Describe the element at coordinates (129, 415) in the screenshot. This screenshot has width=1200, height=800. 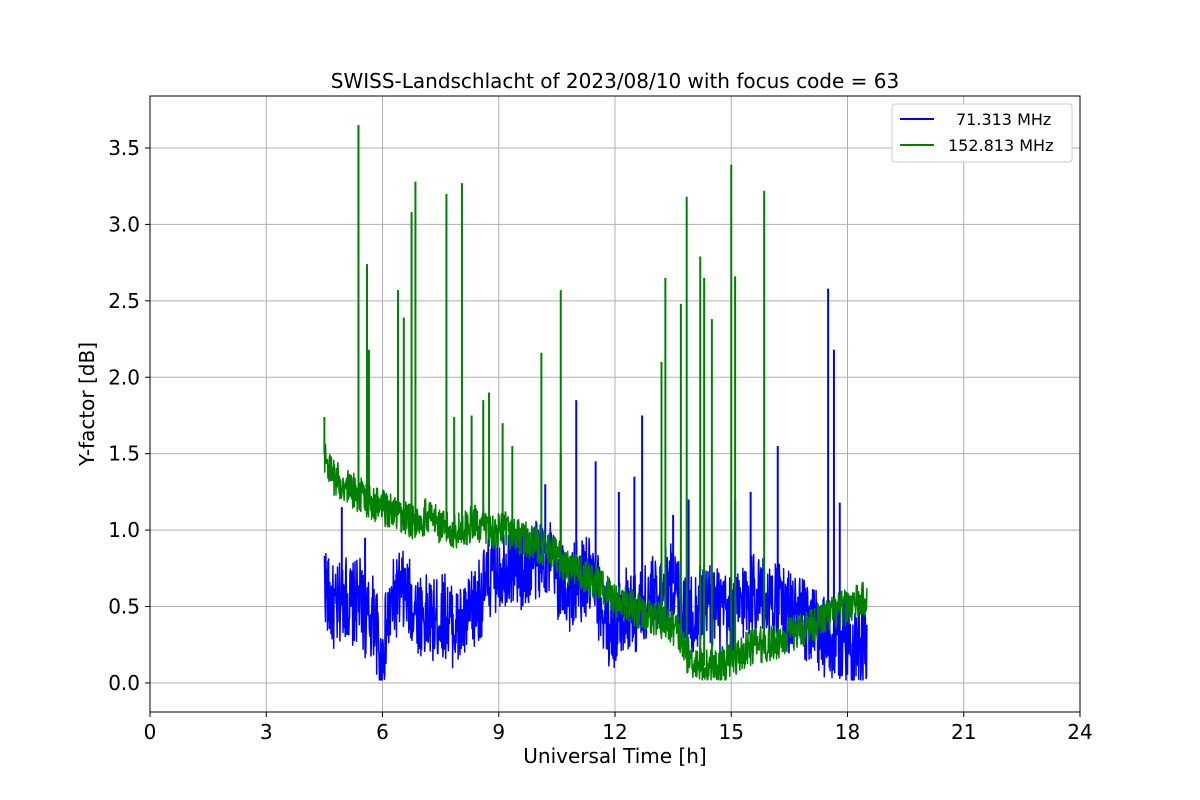
I see `y-axis: 0.0 0.5 1.0 1.5 2.0 2.5 3.0 3.5` at that location.